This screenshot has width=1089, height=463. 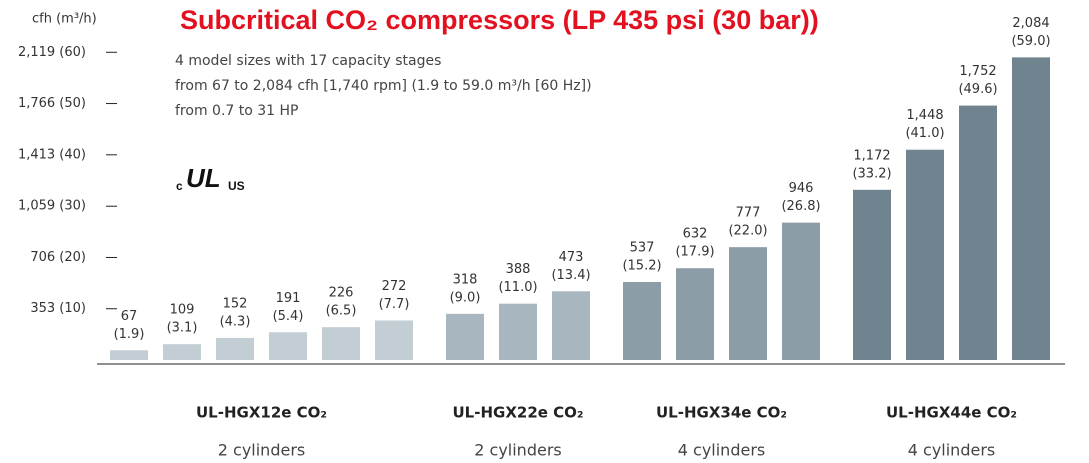 What do you see at coordinates (235, 303) in the screenshot?
I see `value-label: 152` at bounding box center [235, 303].